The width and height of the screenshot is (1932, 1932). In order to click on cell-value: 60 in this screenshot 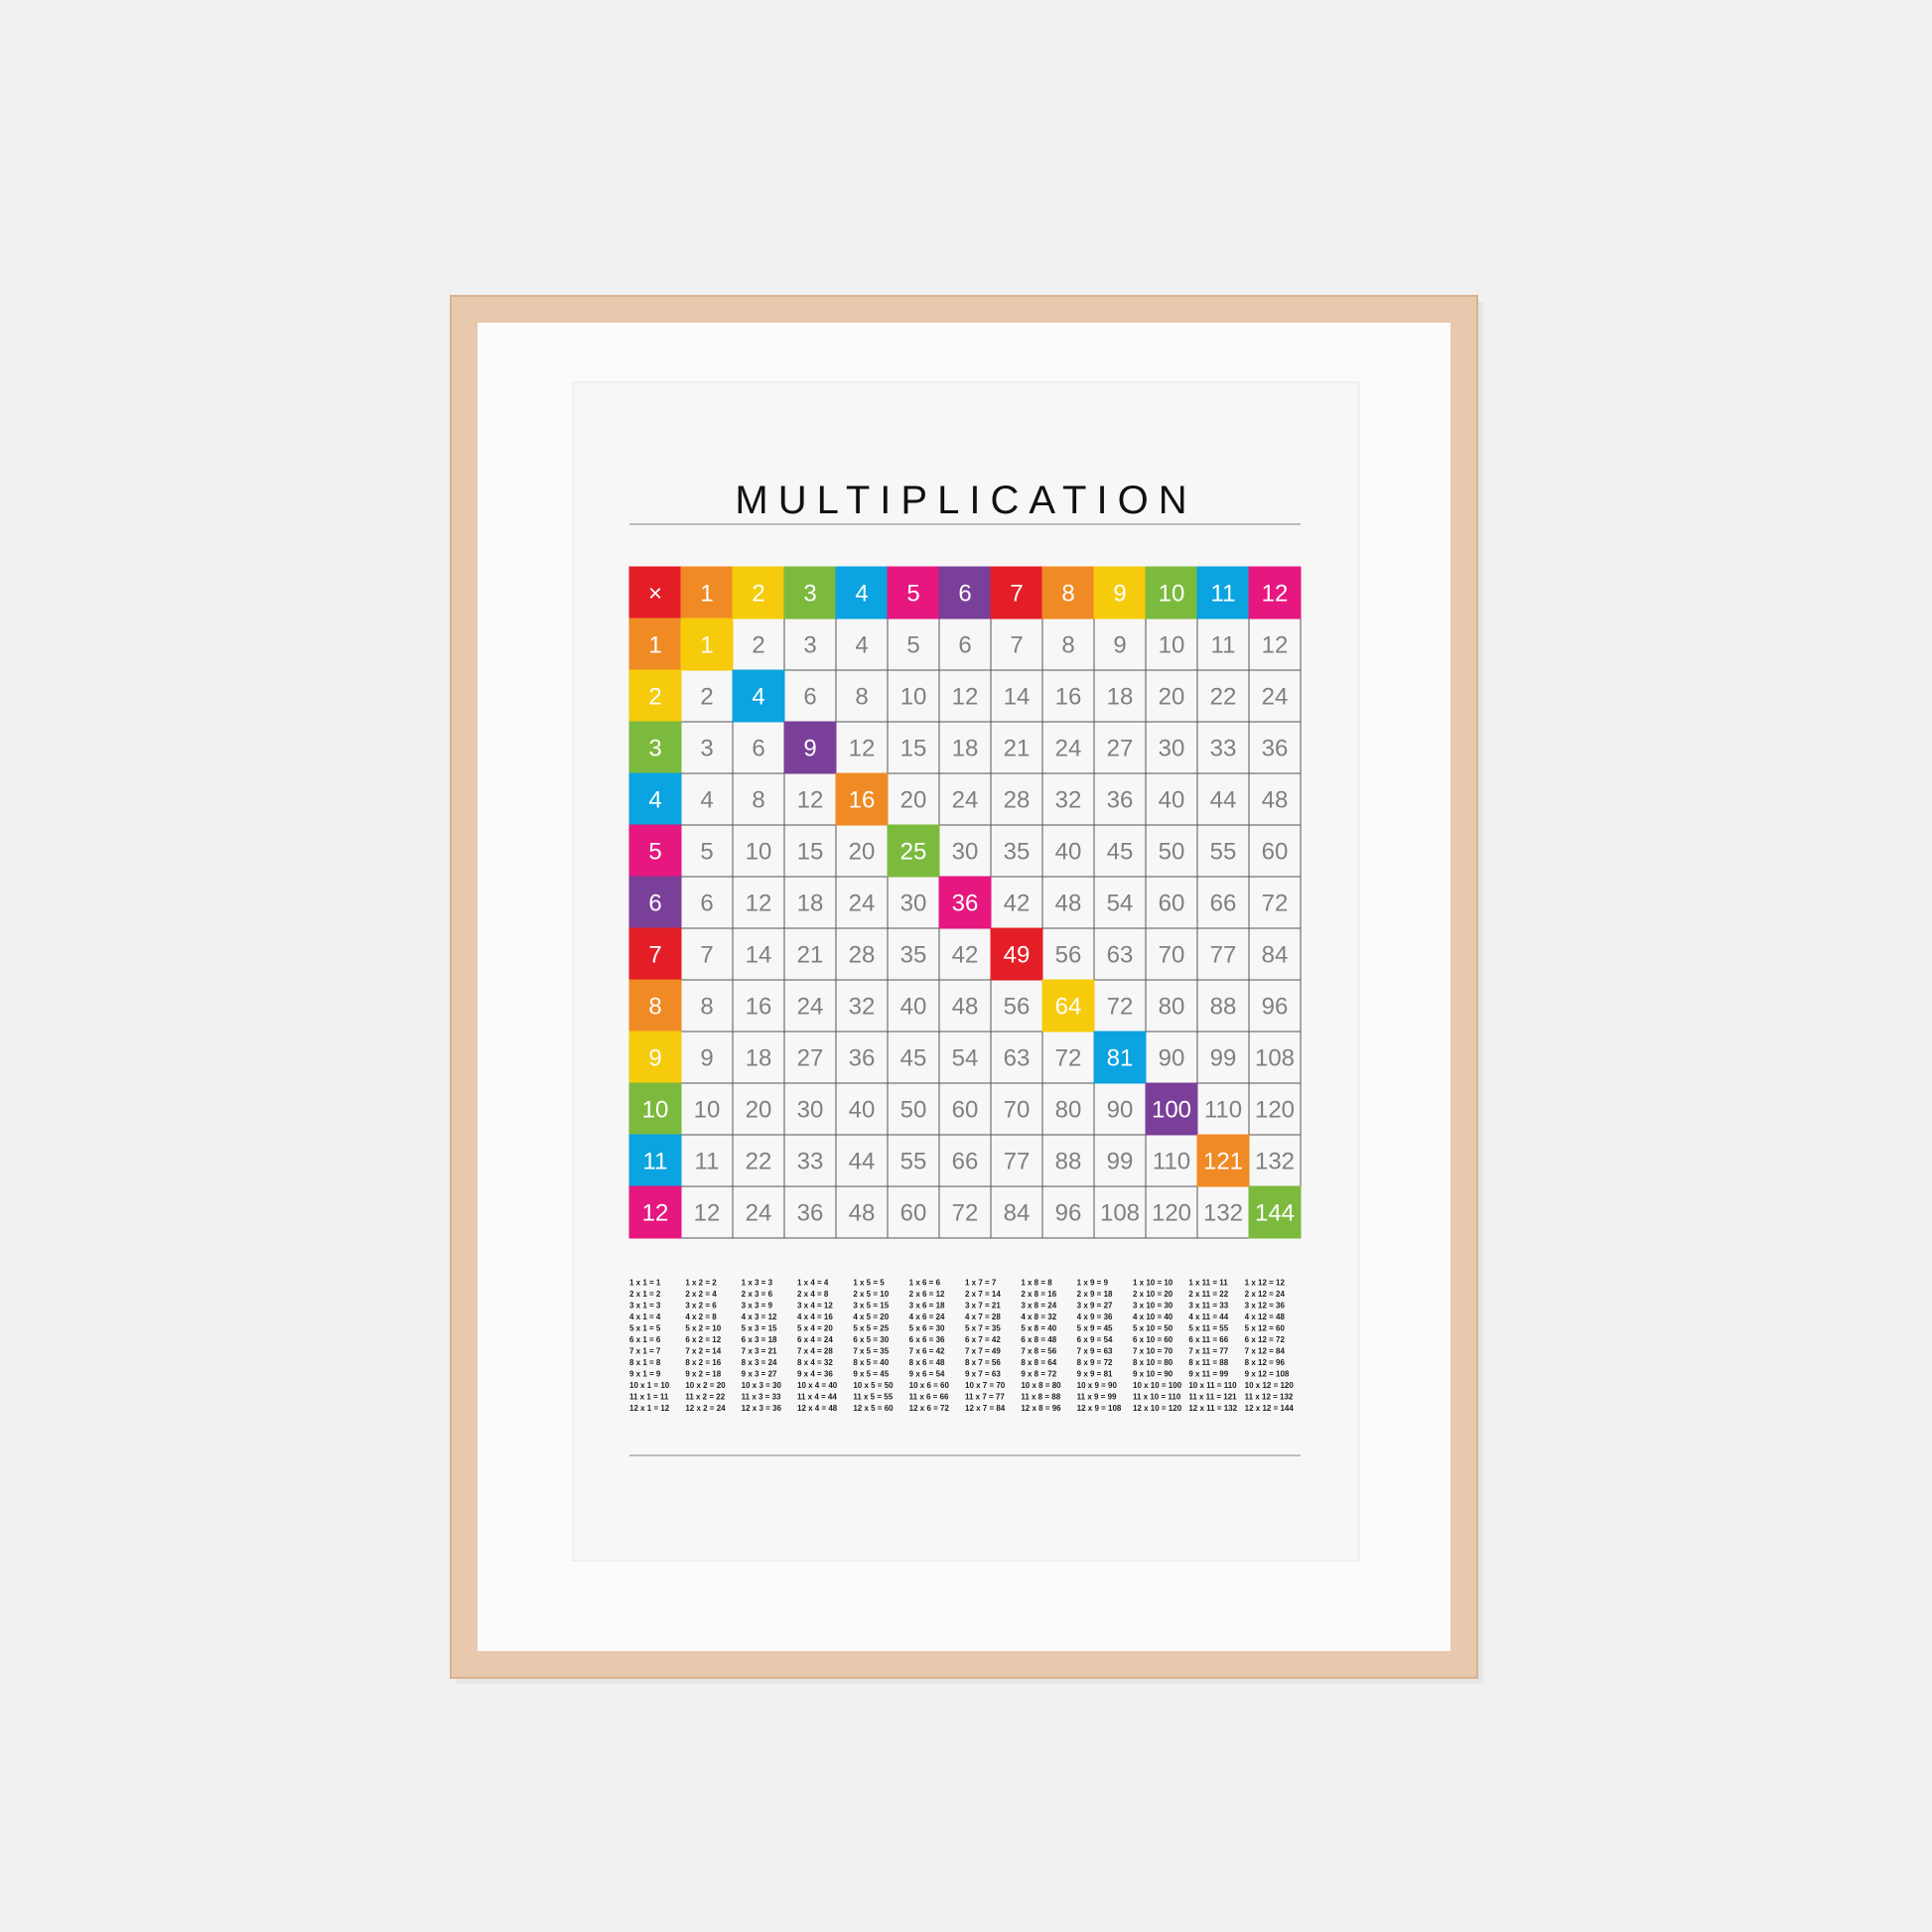, I will do `click(1276, 853)`.